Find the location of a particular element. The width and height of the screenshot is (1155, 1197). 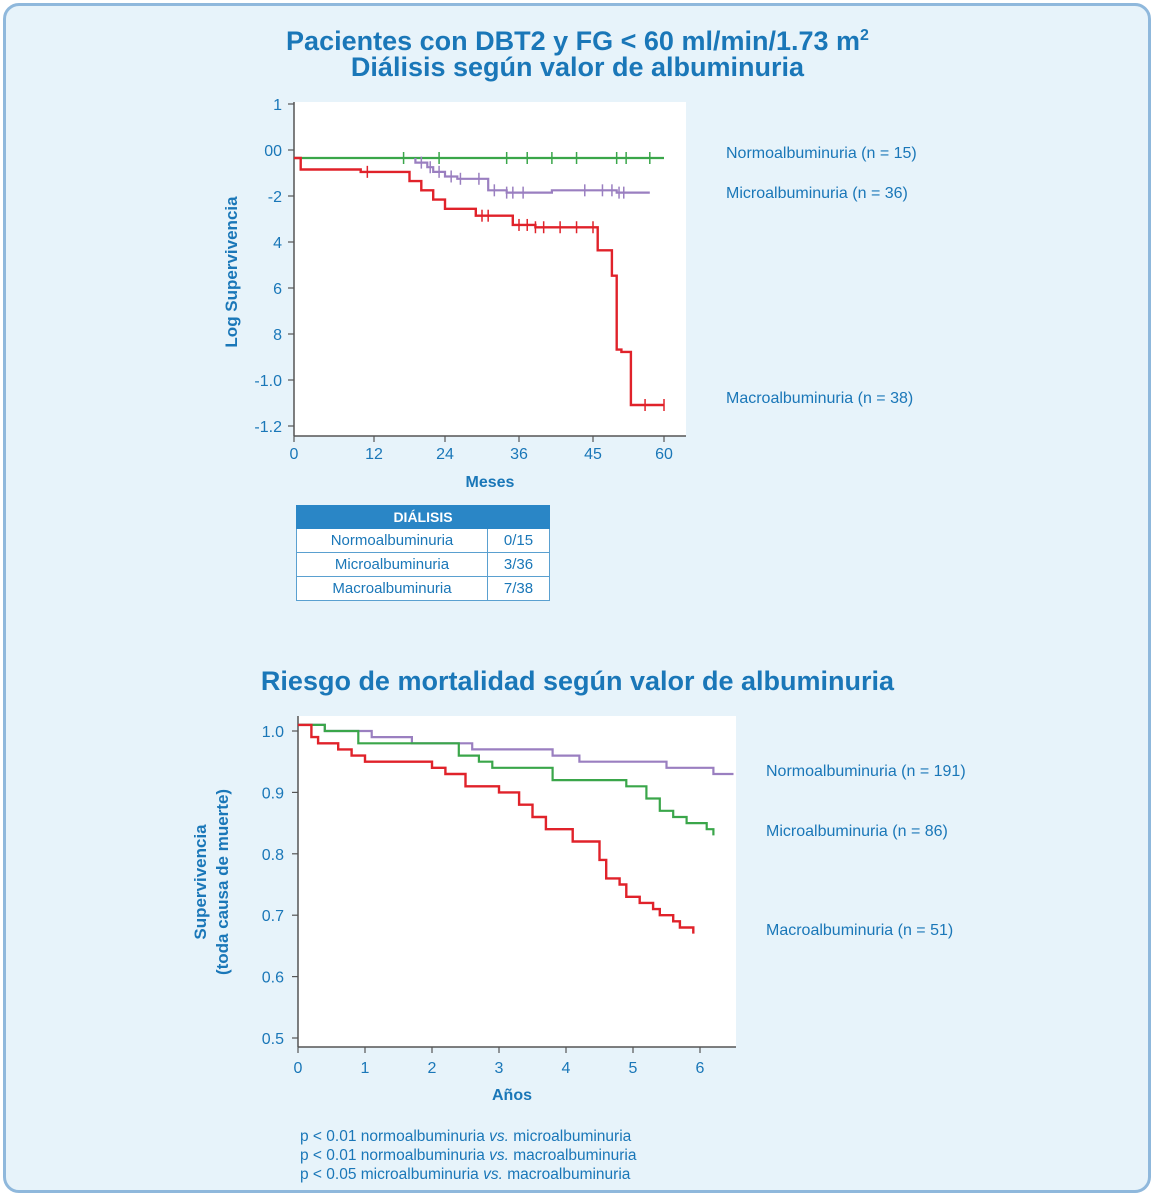

table-cell-label: Normoalbuminuria is located at coordinates (392, 540).